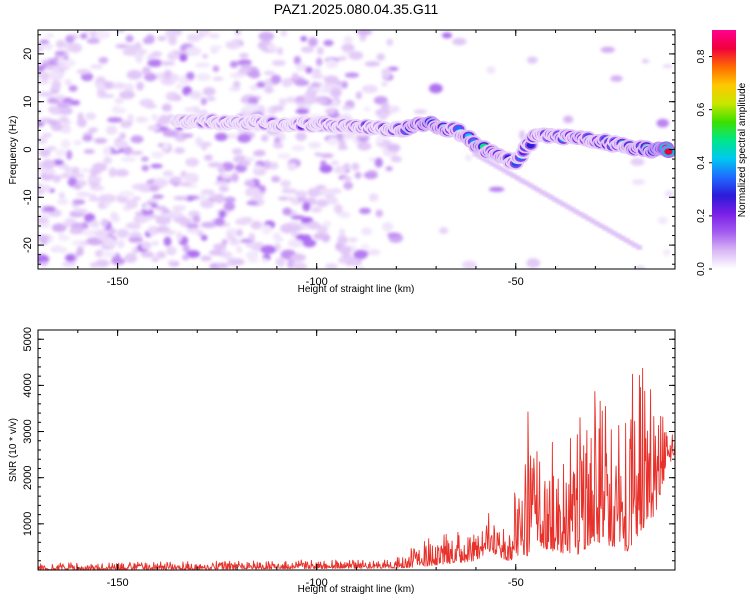 The height and width of the screenshot is (605, 750). I want to click on y-tick-label: 2000, so click(28, 477).